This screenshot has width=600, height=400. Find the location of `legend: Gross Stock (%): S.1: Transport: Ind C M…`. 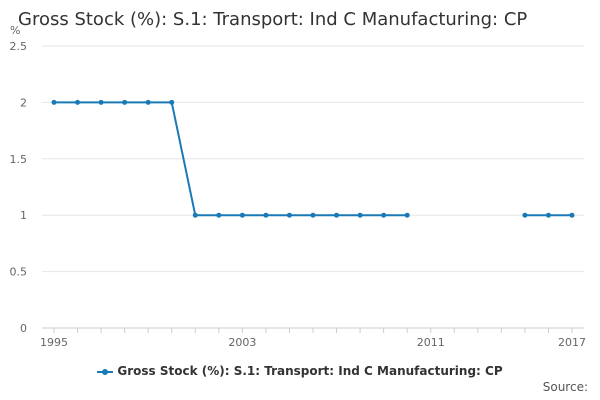

legend: Gross Stock (%): S.1: Transport: Ind C M… is located at coordinates (300, 371).